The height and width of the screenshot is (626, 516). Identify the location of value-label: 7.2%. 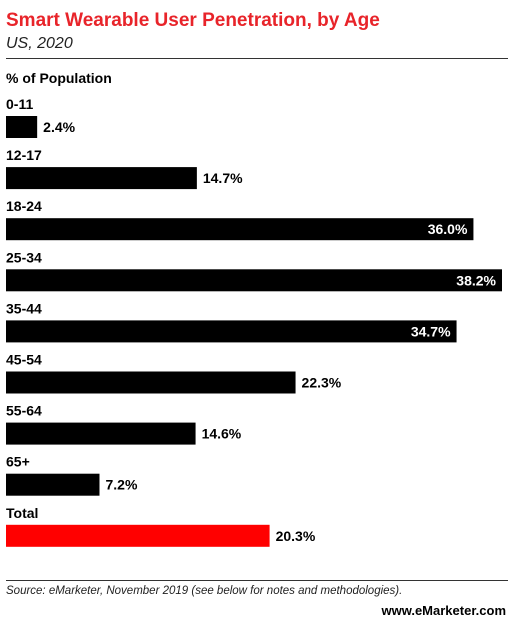
(121, 485).